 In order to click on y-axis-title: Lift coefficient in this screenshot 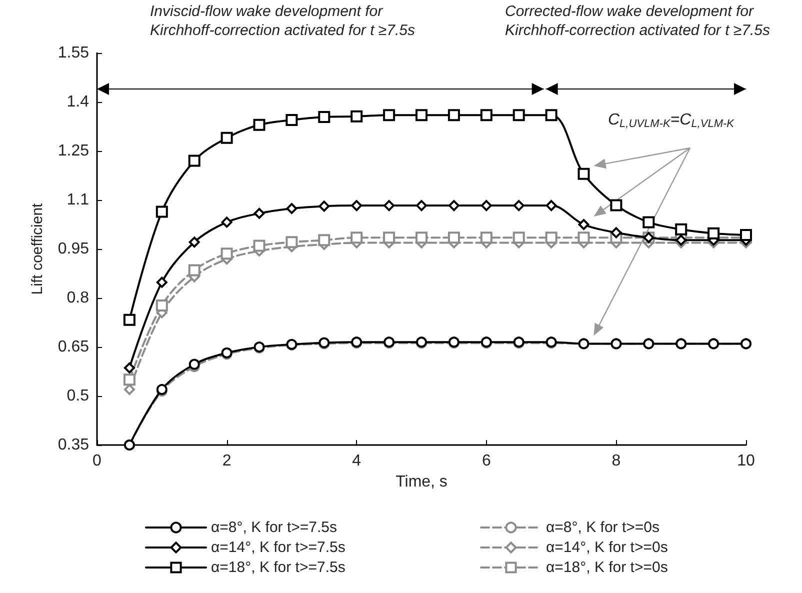, I will do `click(37, 248)`.